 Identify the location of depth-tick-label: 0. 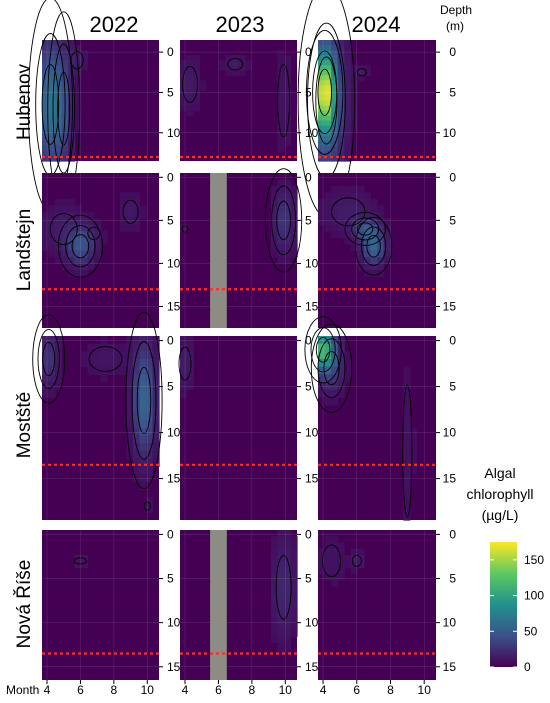
(170, 177).